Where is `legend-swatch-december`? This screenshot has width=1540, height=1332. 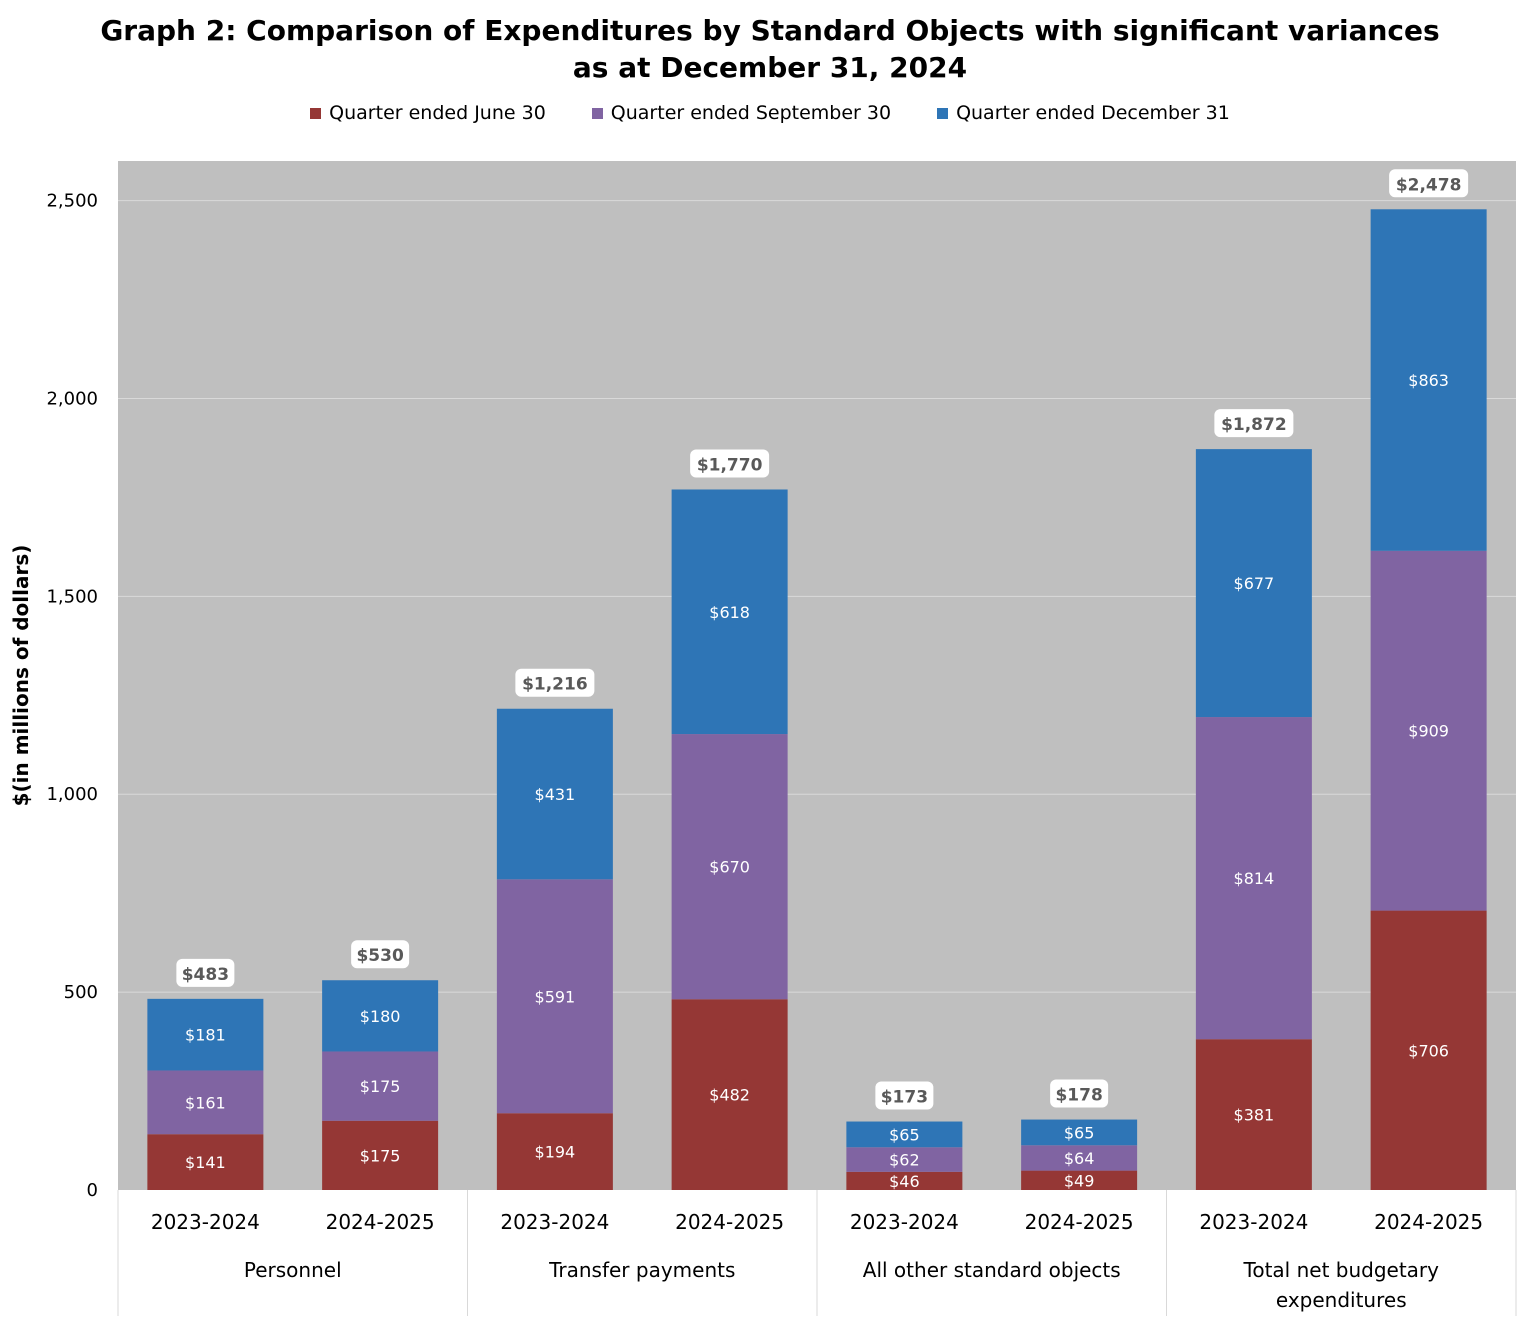
legend-swatch-december is located at coordinates (943, 113).